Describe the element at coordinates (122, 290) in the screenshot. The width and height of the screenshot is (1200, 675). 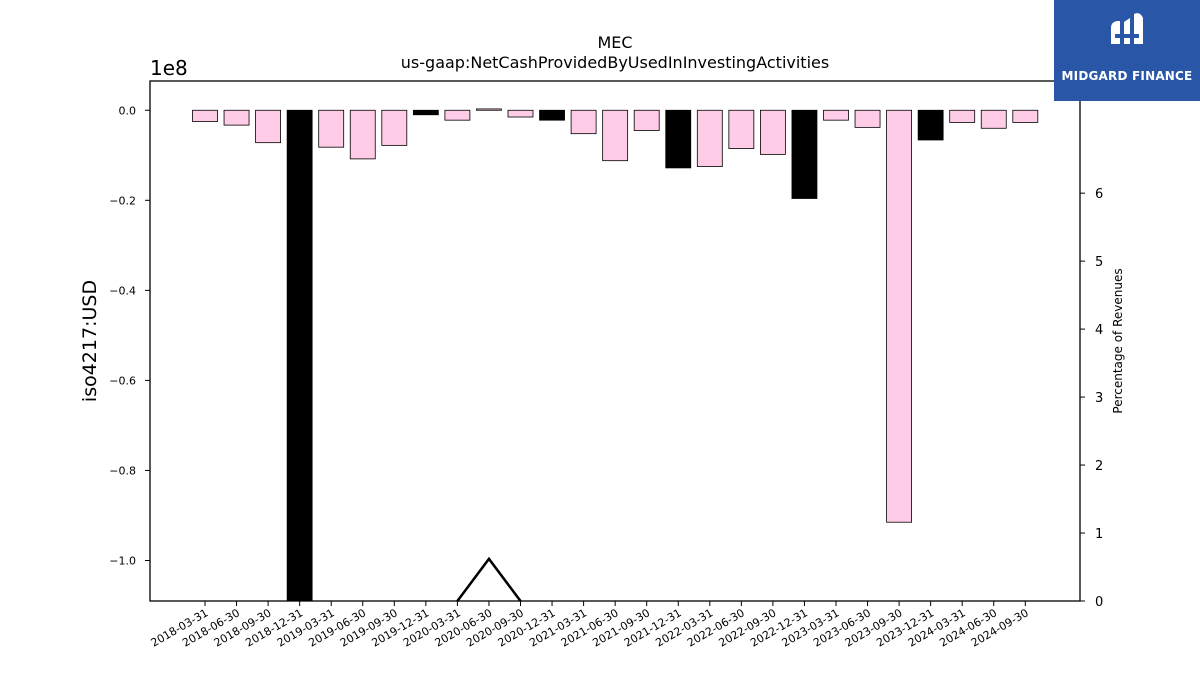
I see `y-tick-label: −0.4` at that location.